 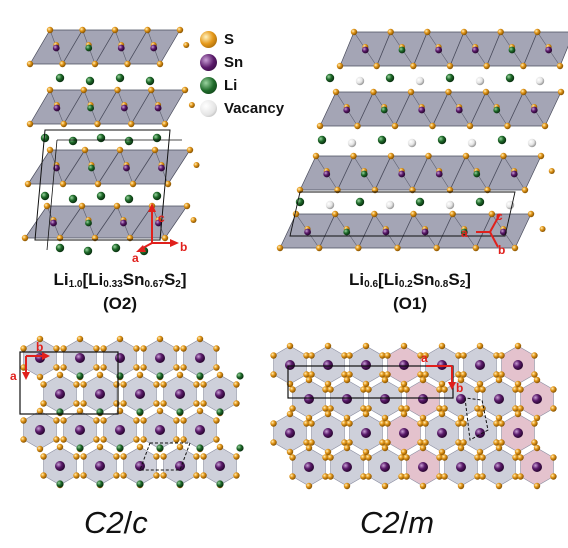 I want to click on right-space-group: C2/m, so click(x=397, y=523).